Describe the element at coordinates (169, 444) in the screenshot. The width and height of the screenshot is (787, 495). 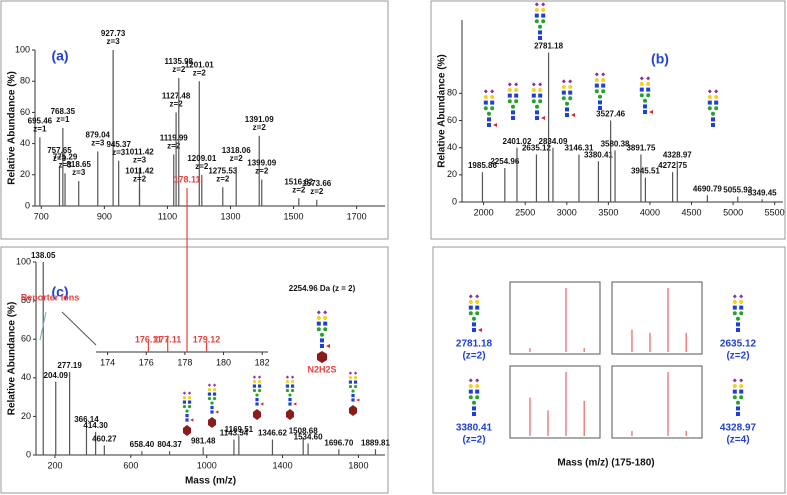
I see `peak-label: 804.37` at that location.